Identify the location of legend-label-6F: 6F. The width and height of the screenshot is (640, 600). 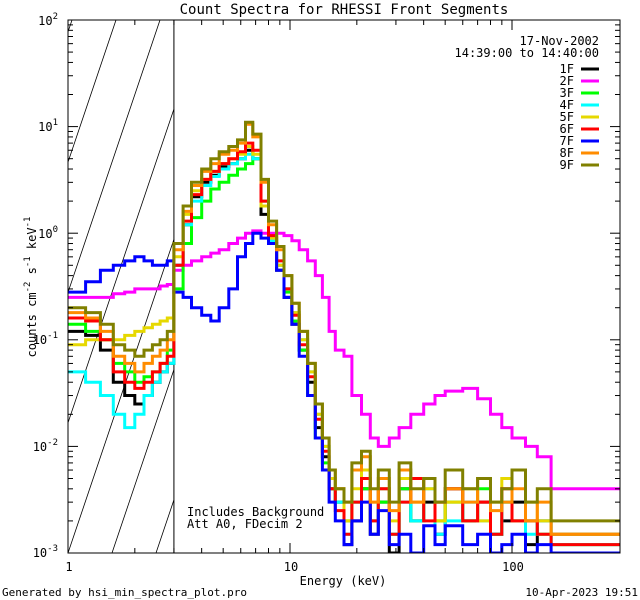
(567, 129).